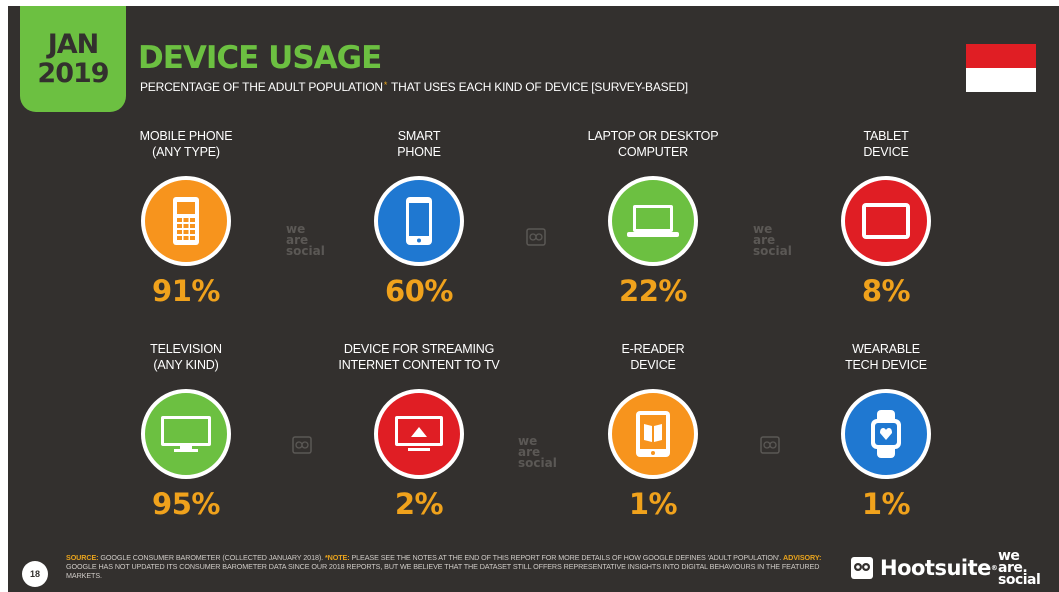 This screenshot has width=1059, height=592. What do you see at coordinates (653, 221) in the screenshot?
I see `laptop-icon` at bounding box center [653, 221].